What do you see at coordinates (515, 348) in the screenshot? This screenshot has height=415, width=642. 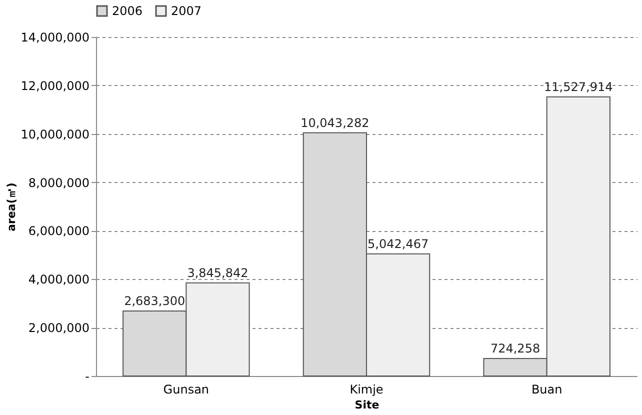 I see `data-label: 724,258` at bounding box center [515, 348].